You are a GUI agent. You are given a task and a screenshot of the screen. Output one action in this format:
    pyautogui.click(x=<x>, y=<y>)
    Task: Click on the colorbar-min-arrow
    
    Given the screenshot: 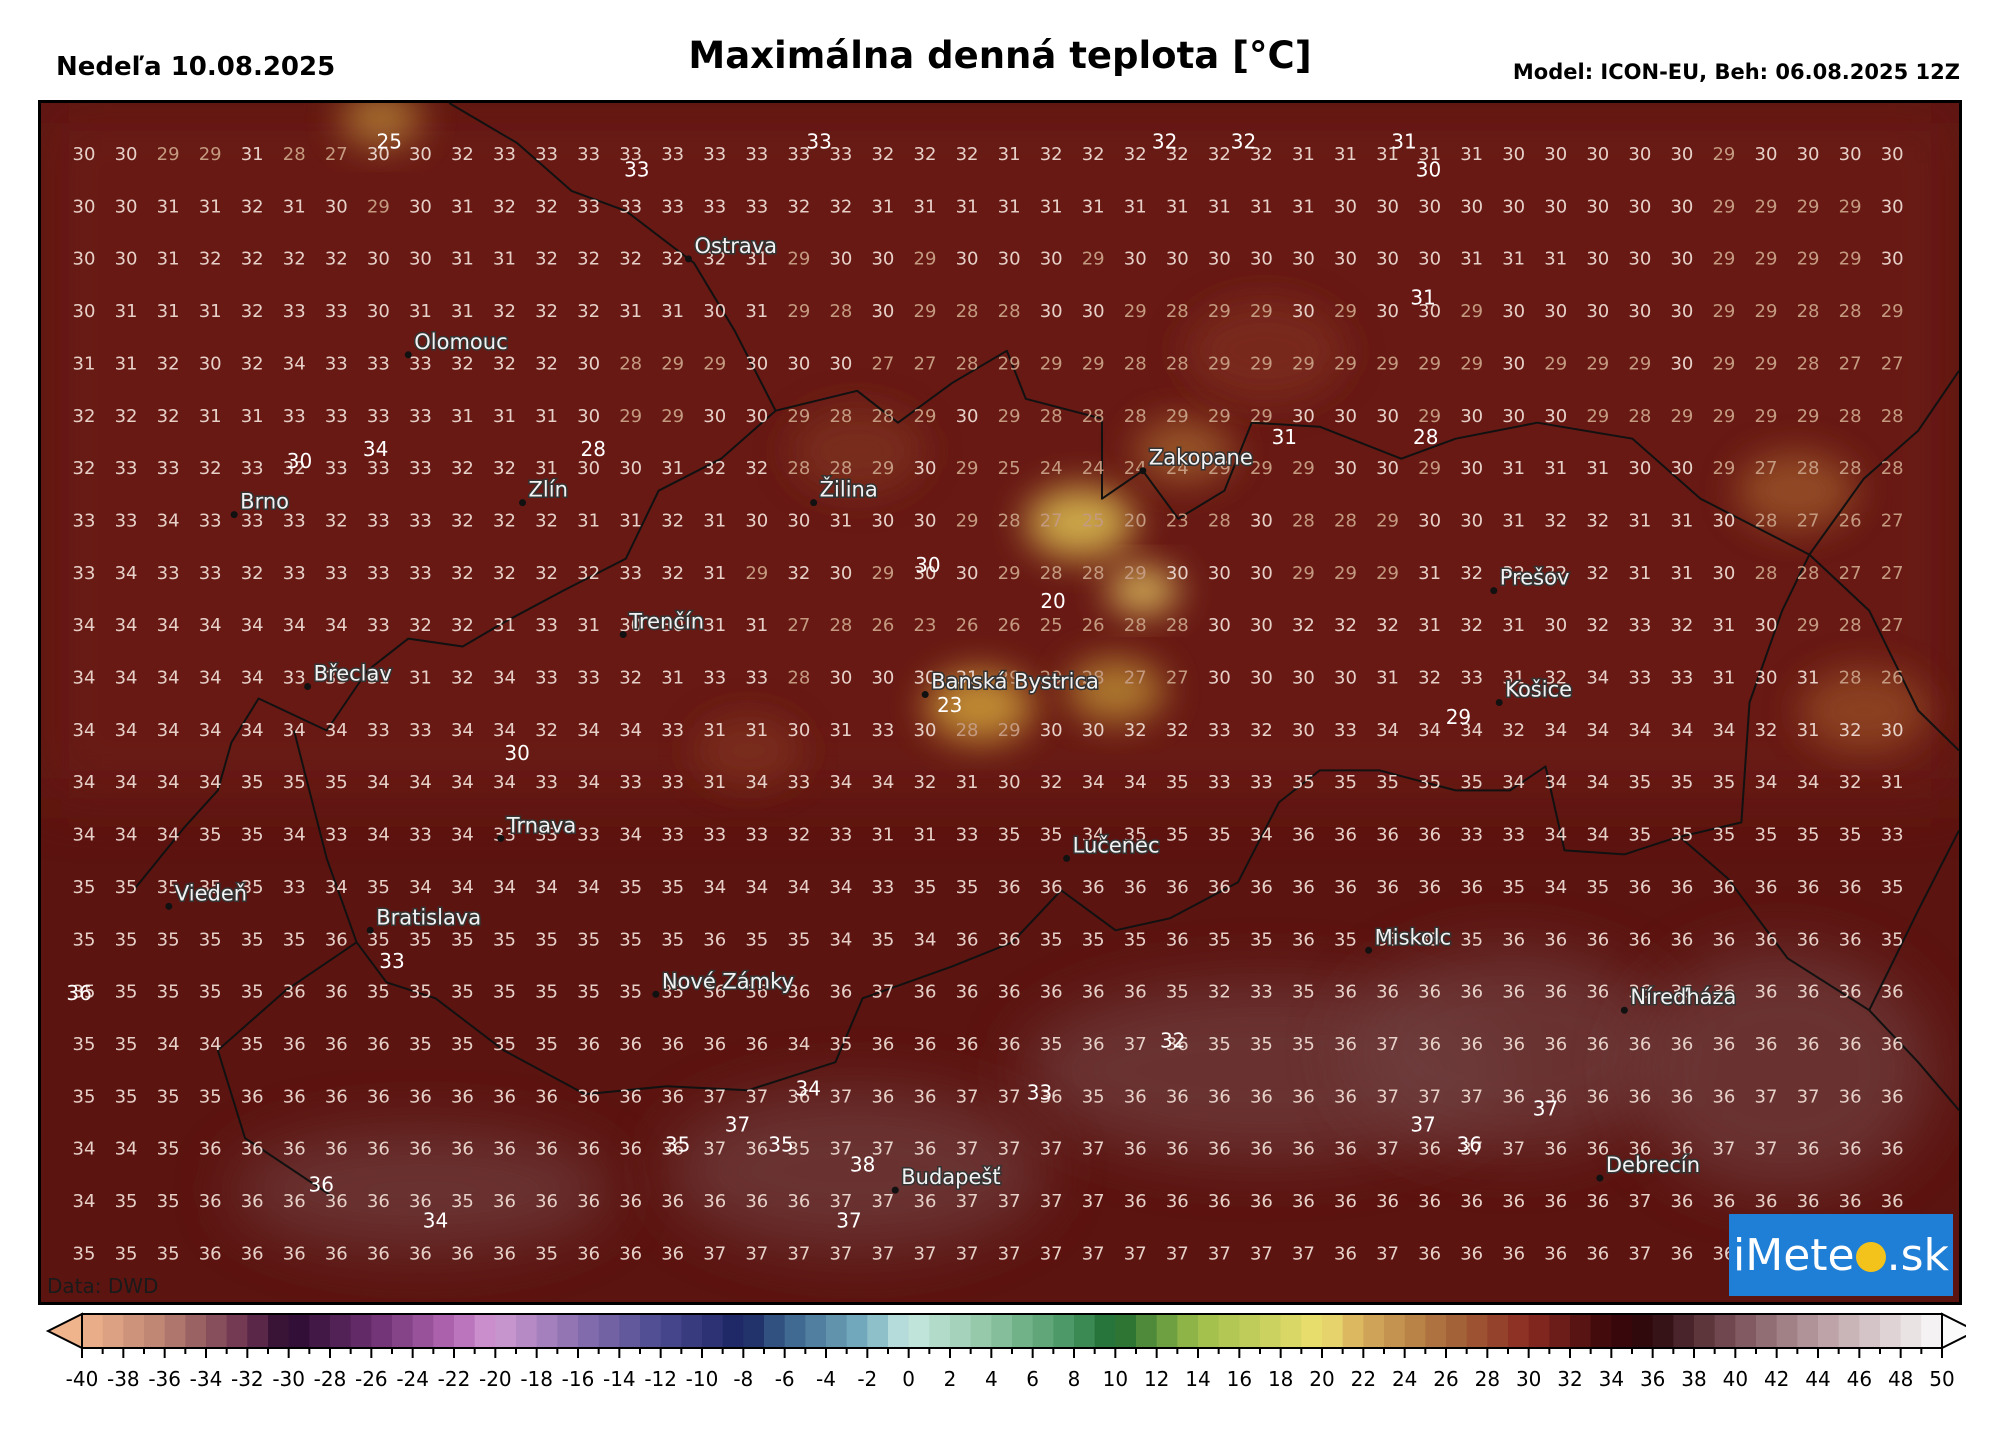 What is the action you would take?
    pyautogui.click(x=64, y=1331)
    